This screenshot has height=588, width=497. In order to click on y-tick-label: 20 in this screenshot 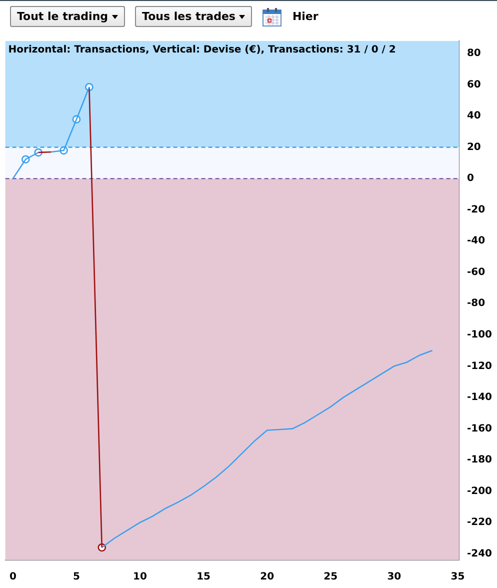, I will do `click(473, 147)`.